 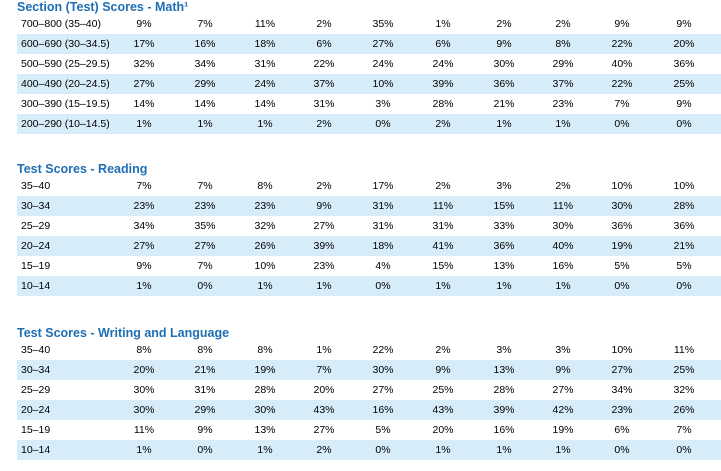 What do you see at coordinates (265, 104) in the screenshot?
I see `percent-cell: 14%` at bounding box center [265, 104].